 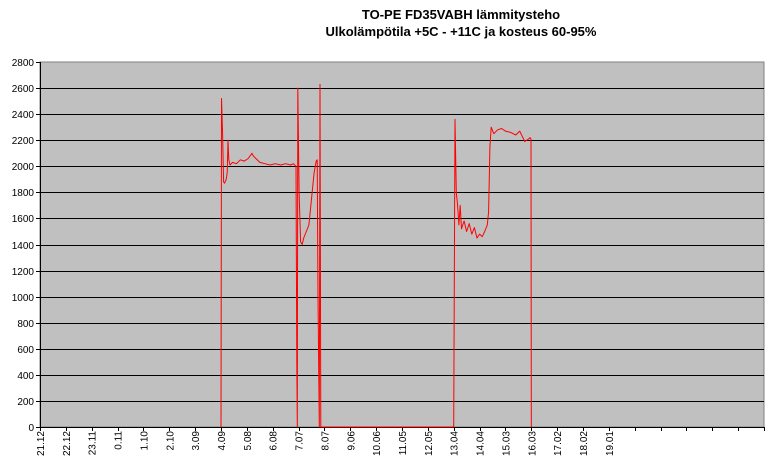 What do you see at coordinates (274, 441) in the screenshot?
I see `x-tick-label: 6.08` at bounding box center [274, 441].